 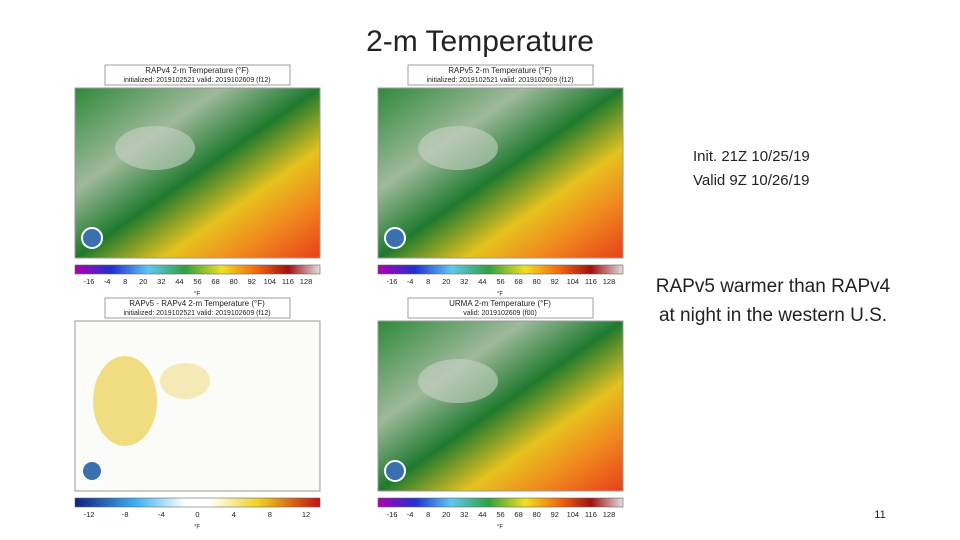 I want to click on colorbar-label: -12, so click(x=89, y=514).